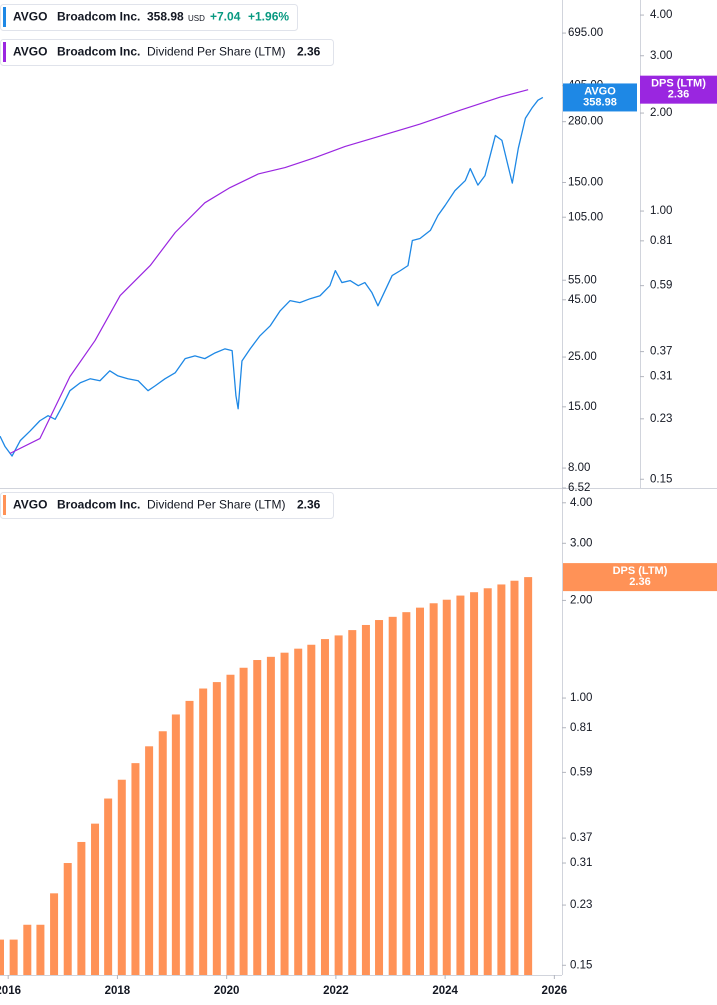 Image resolution: width=717 pixels, height=1005 pixels. What do you see at coordinates (582, 280) in the screenshot?
I see `y-tick-label: 55.00` at bounding box center [582, 280].